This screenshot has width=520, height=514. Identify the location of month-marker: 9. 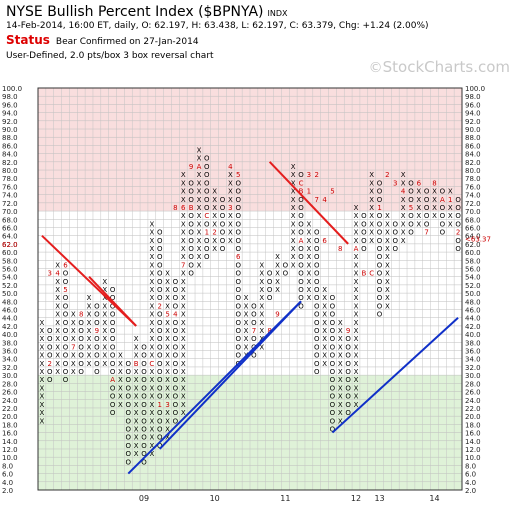
(348, 331).